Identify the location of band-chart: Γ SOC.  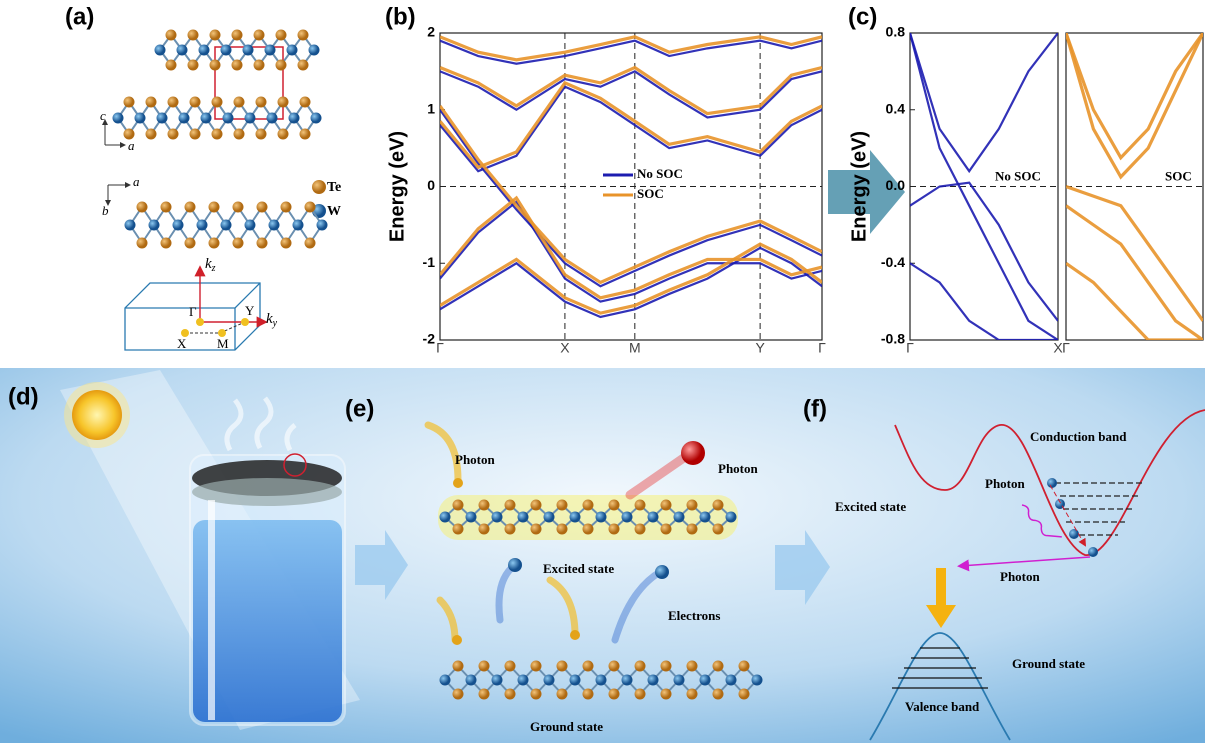
(1133, 194).